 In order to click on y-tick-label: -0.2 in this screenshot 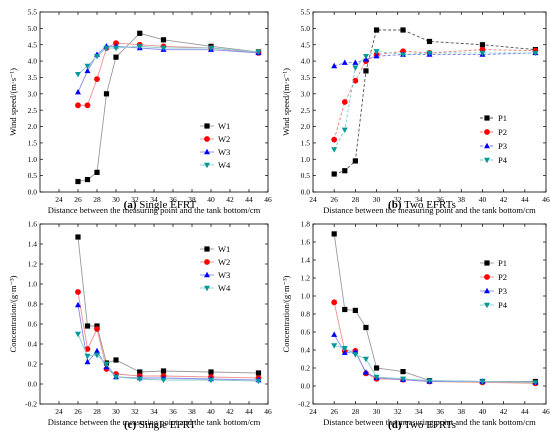, I will do `click(304, 404)`.